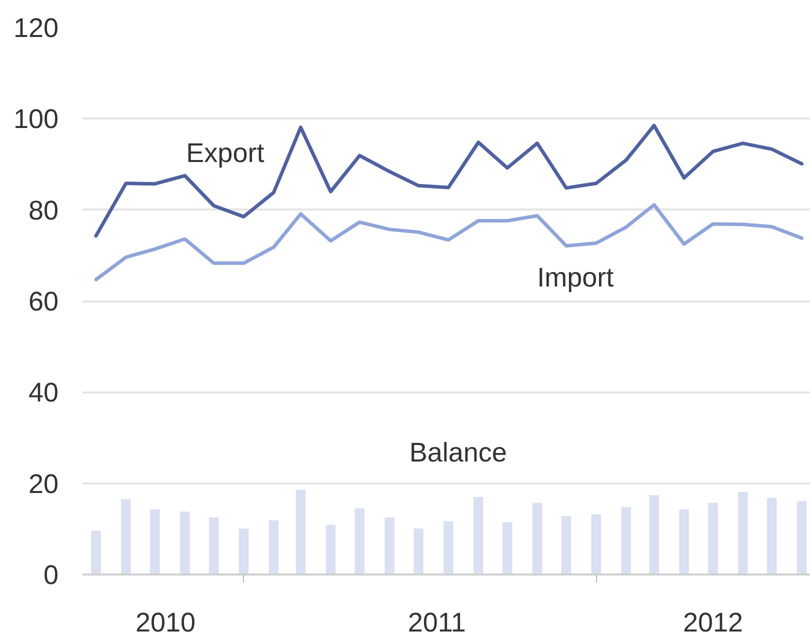  I want to click on series-label: Import, so click(575, 277).